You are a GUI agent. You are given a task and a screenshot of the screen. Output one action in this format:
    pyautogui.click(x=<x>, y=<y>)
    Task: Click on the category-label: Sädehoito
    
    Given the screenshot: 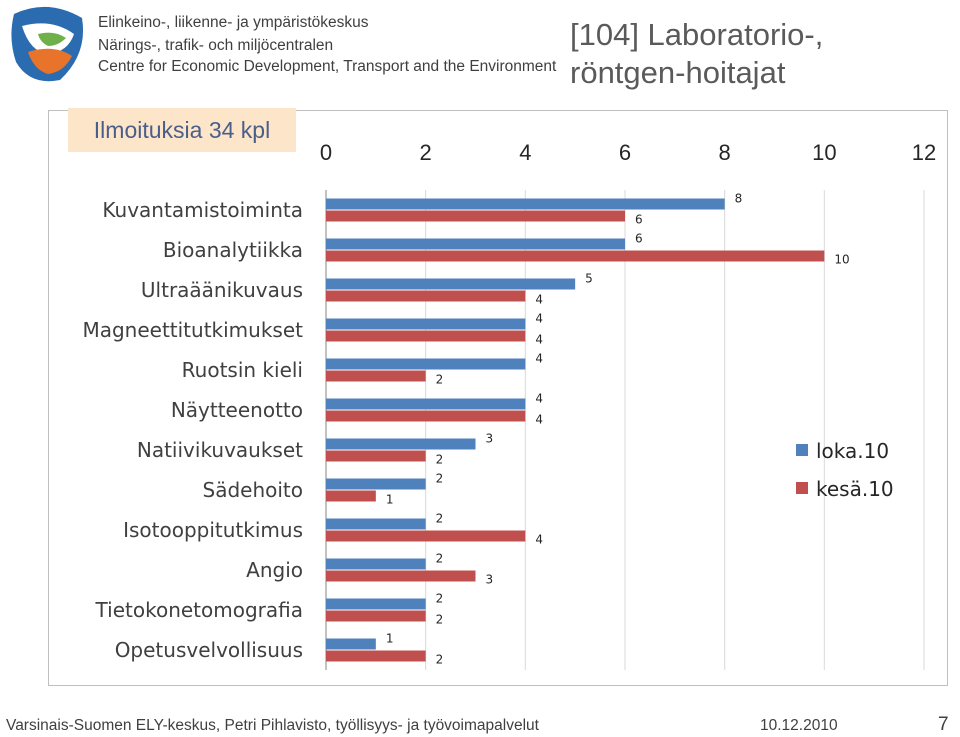 What is the action you would take?
    pyautogui.click(x=253, y=490)
    